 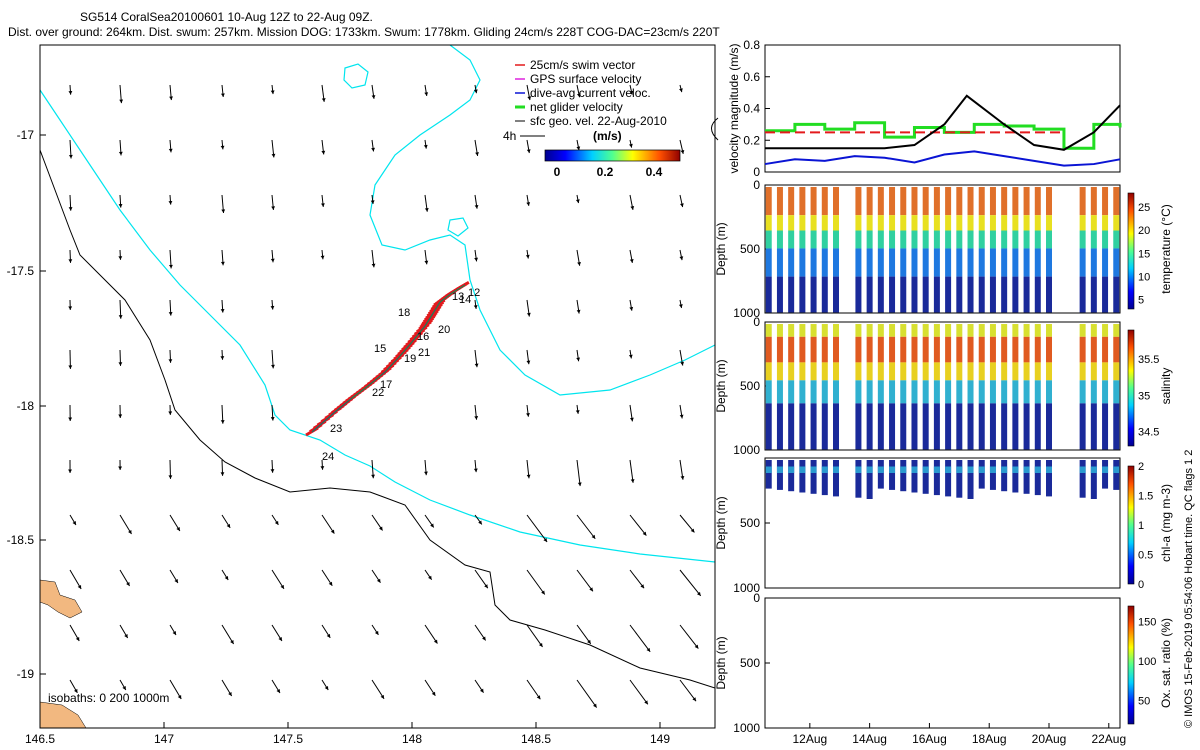 I want to click on profile-panel-frame, so click(x=942, y=523).